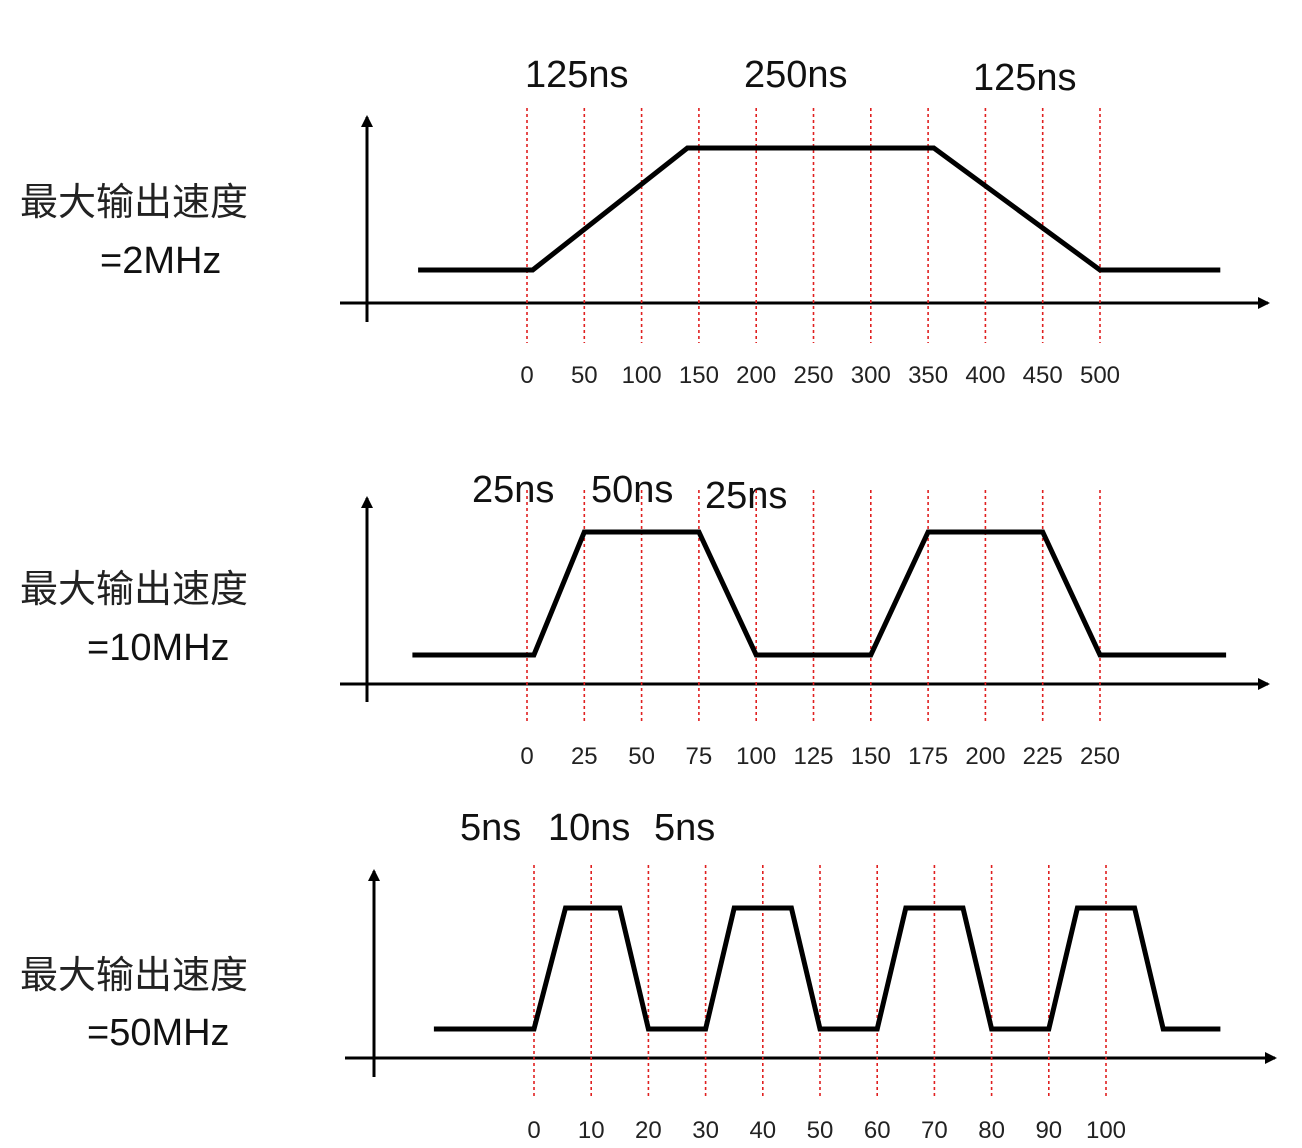  What do you see at coordinates (796, 75) in the screenshot?
I see `segment-label-high: 250ns` at bounding box center [796, 75].